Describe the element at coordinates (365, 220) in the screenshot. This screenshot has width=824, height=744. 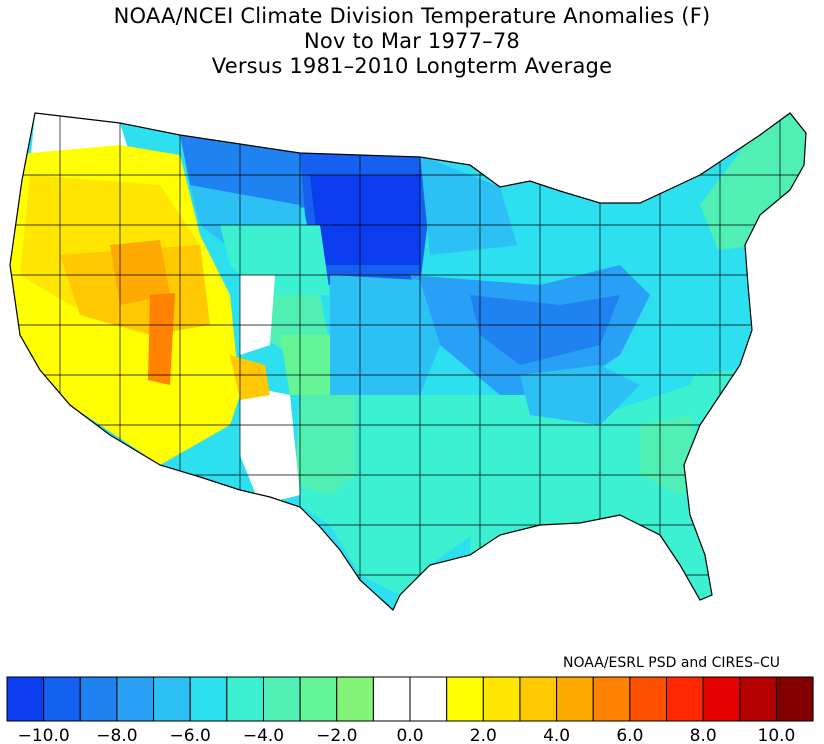
I see `fill-dakotas-core` at that location.